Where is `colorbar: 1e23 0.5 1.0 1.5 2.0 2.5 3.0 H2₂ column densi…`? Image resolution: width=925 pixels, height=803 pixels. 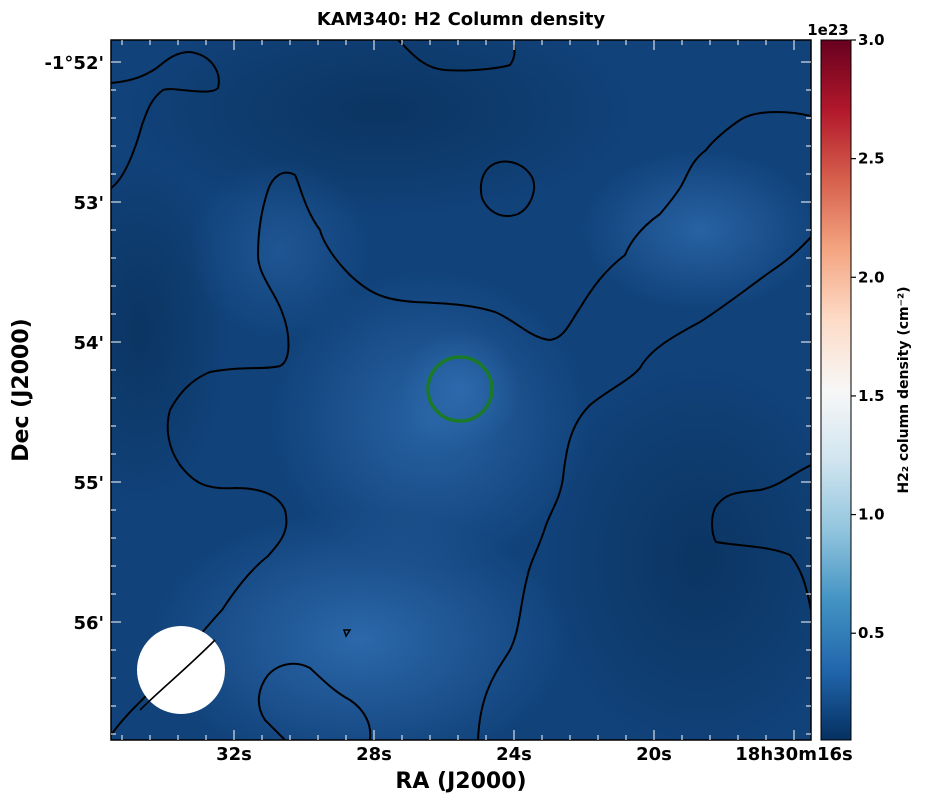
colorbar: 1e23 0.5 1.0 1.5 2.0 2.5 3.0 H2₂ column densi… is located at coordinates (859, 381).